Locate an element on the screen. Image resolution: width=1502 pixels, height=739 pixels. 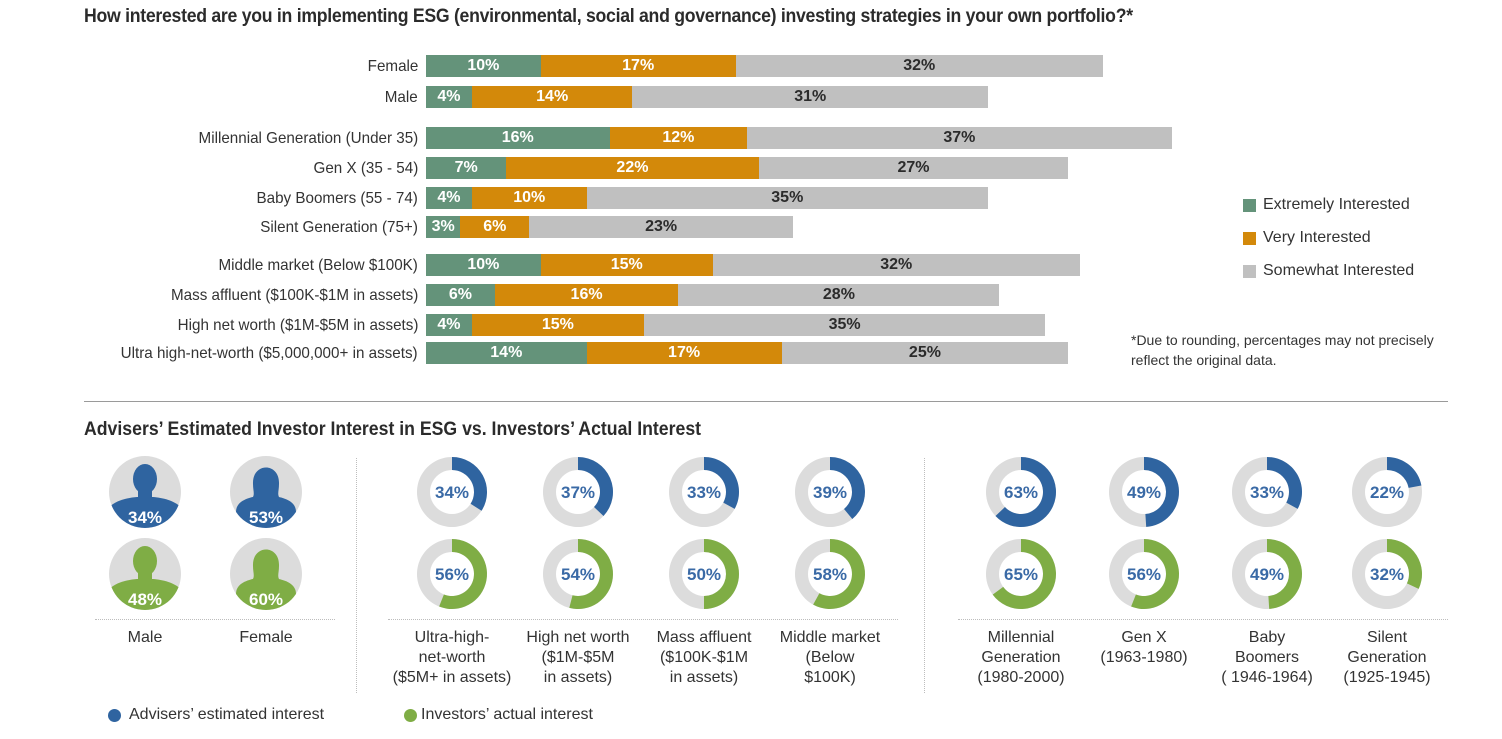
bar-value-label: 35% is located at coordinates (844, 324).